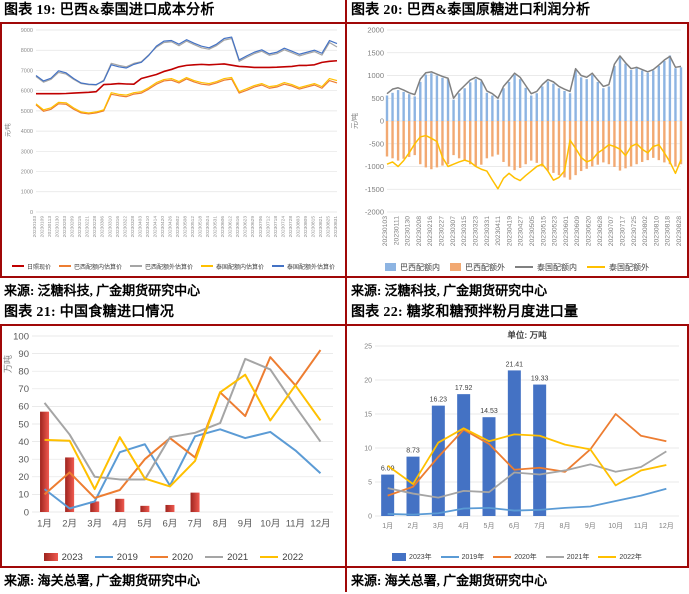  Describe the element at coordinates (622, 231) in the screenshot. I see `svg-text: 20230717` at that location.